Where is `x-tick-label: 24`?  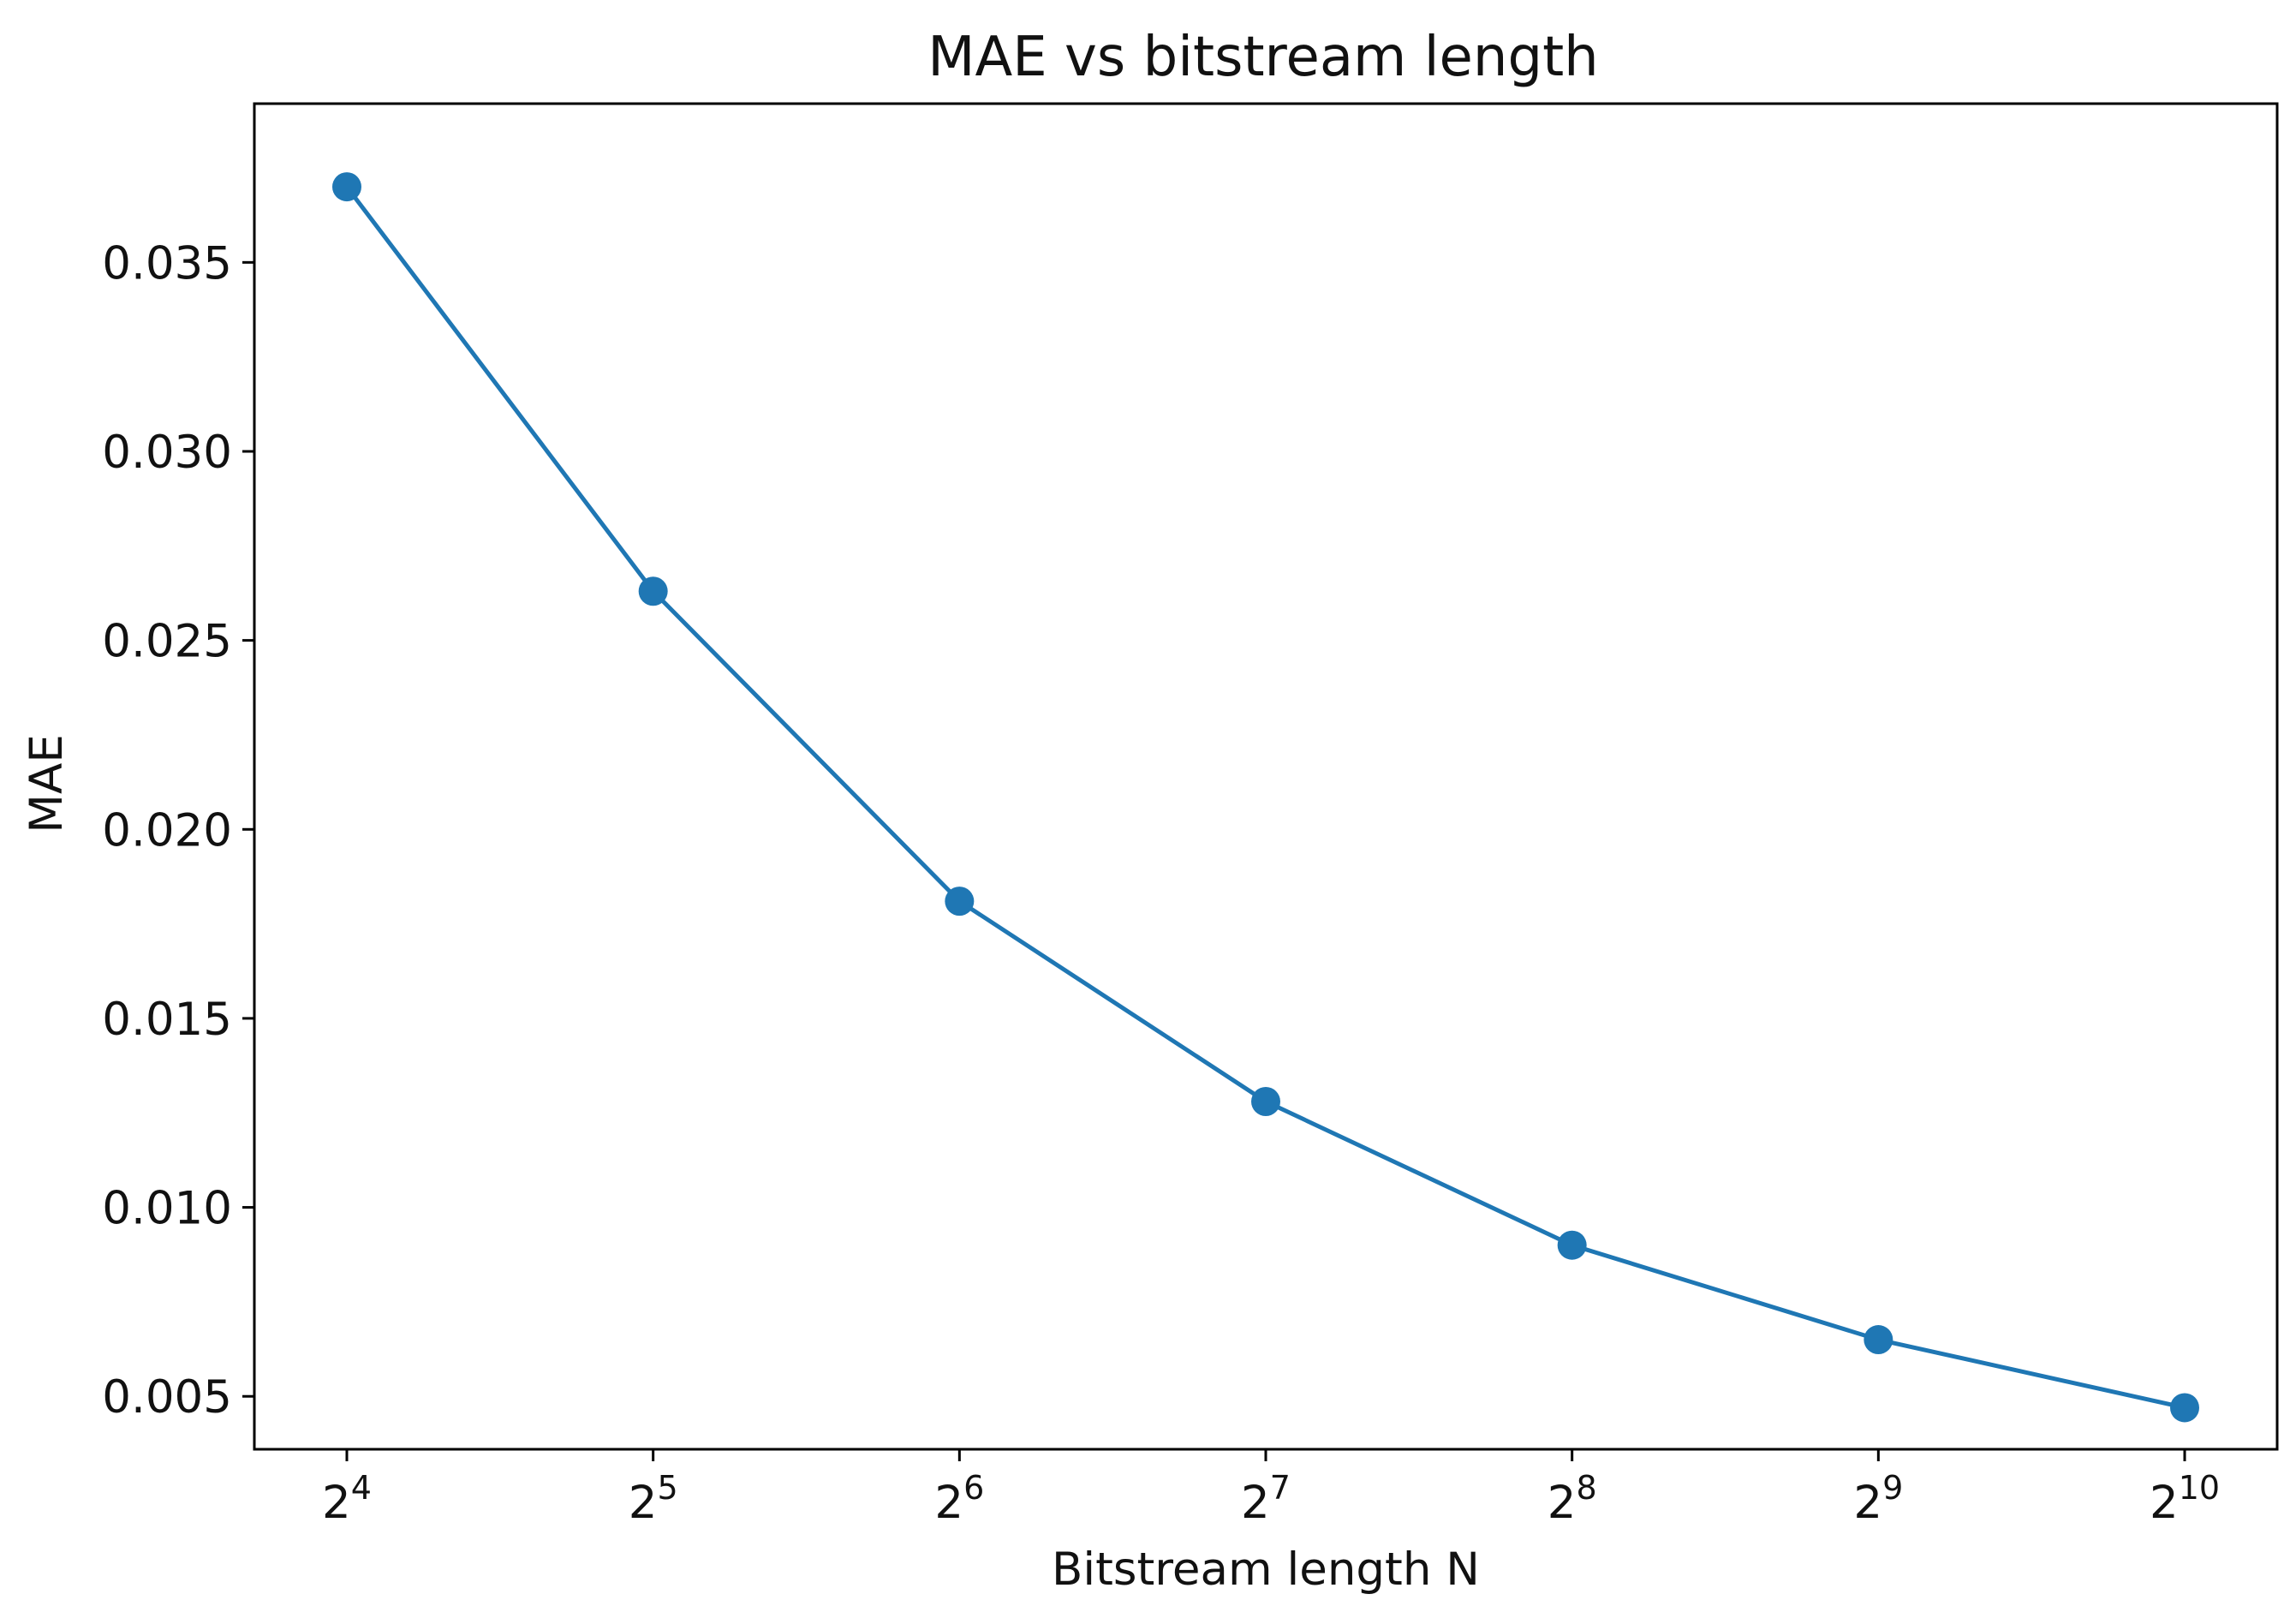 x-tick-label: 24 is located at coordinates (347, 1499).